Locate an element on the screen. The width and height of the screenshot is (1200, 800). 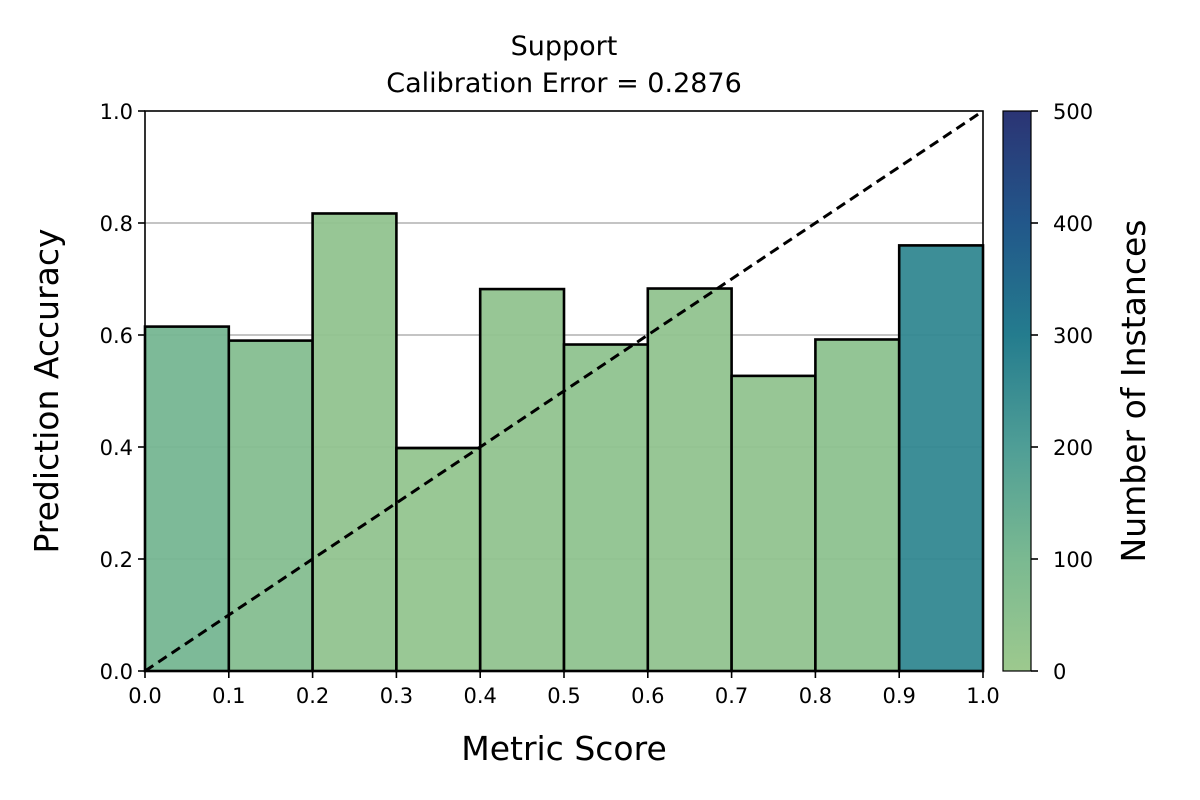
y-tick-label: 0.0 is located at coordinates (116, 672).